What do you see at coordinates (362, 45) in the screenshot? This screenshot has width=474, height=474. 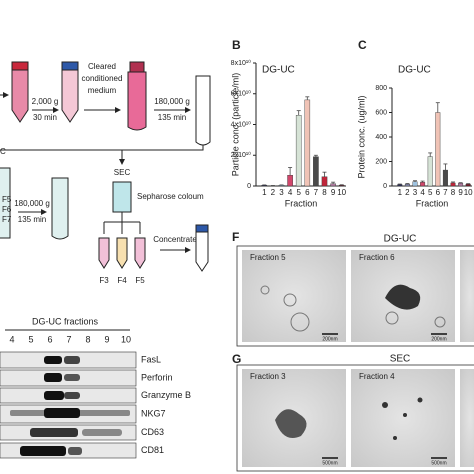 I see `panel-label: C` at bounding box center [362, 45].